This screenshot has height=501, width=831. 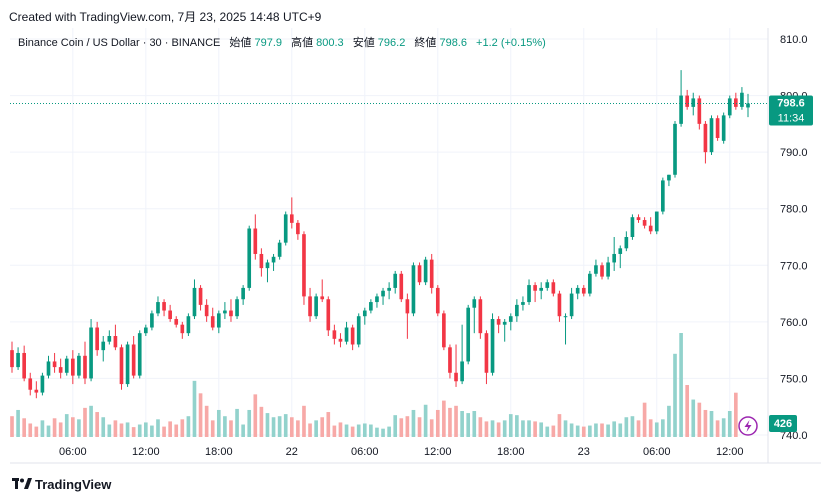 I want to click on tradingview-logo-icon, so click(x=22, y=483).